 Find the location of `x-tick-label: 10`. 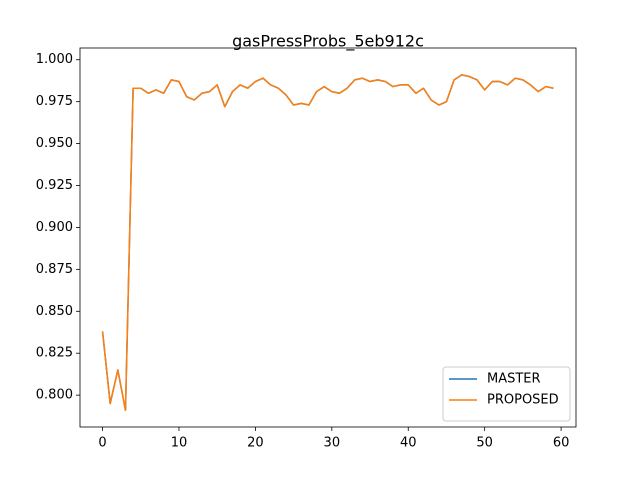

x-tick-label: 10 is located at coordinates (179, 443).